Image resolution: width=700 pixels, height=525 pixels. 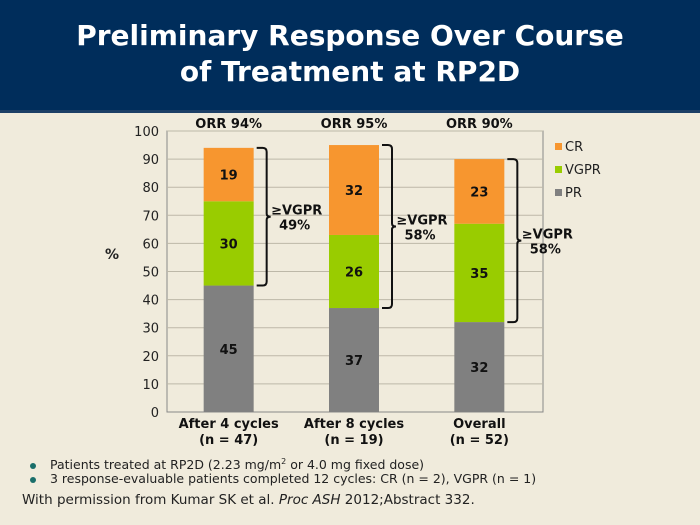 What do you see at coordinates (155, 413) in the screenshot?
I see `y-tick-label: 0` at bounding box center [155, 413].